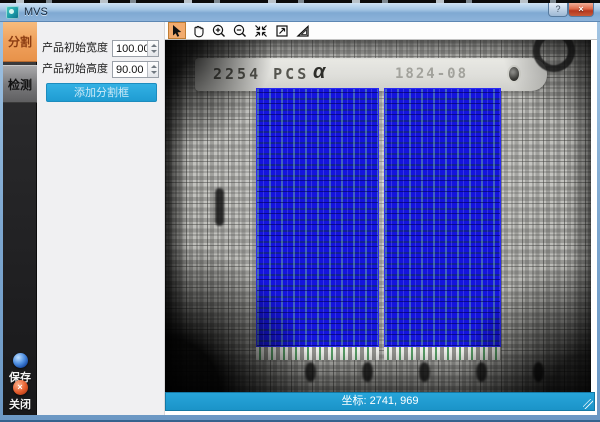  I want to click on segmentation-overlay-right, so click(442, 217).